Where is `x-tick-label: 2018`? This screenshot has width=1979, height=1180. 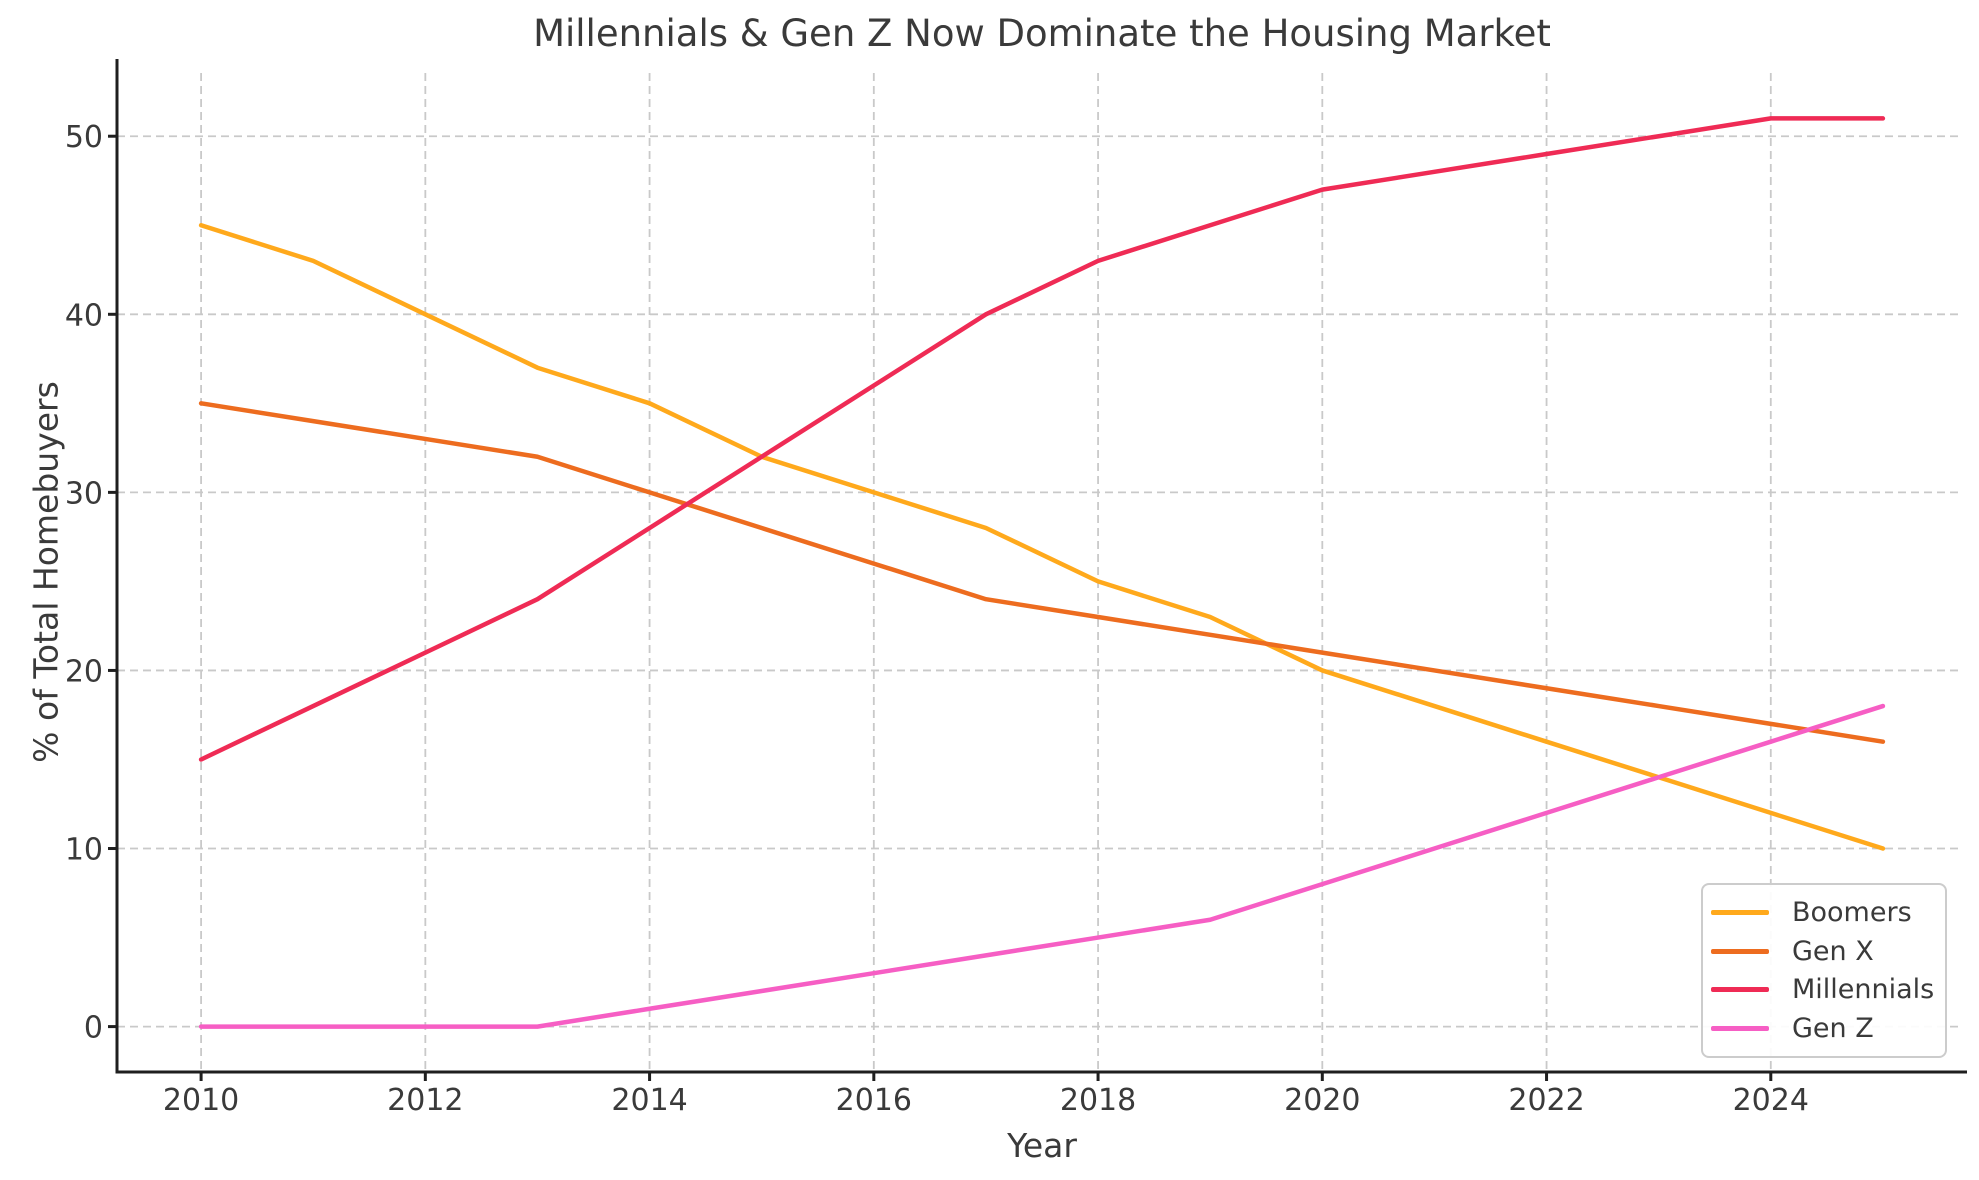 x-tick-label: 2018 is located at coordinates (1098, 1100).